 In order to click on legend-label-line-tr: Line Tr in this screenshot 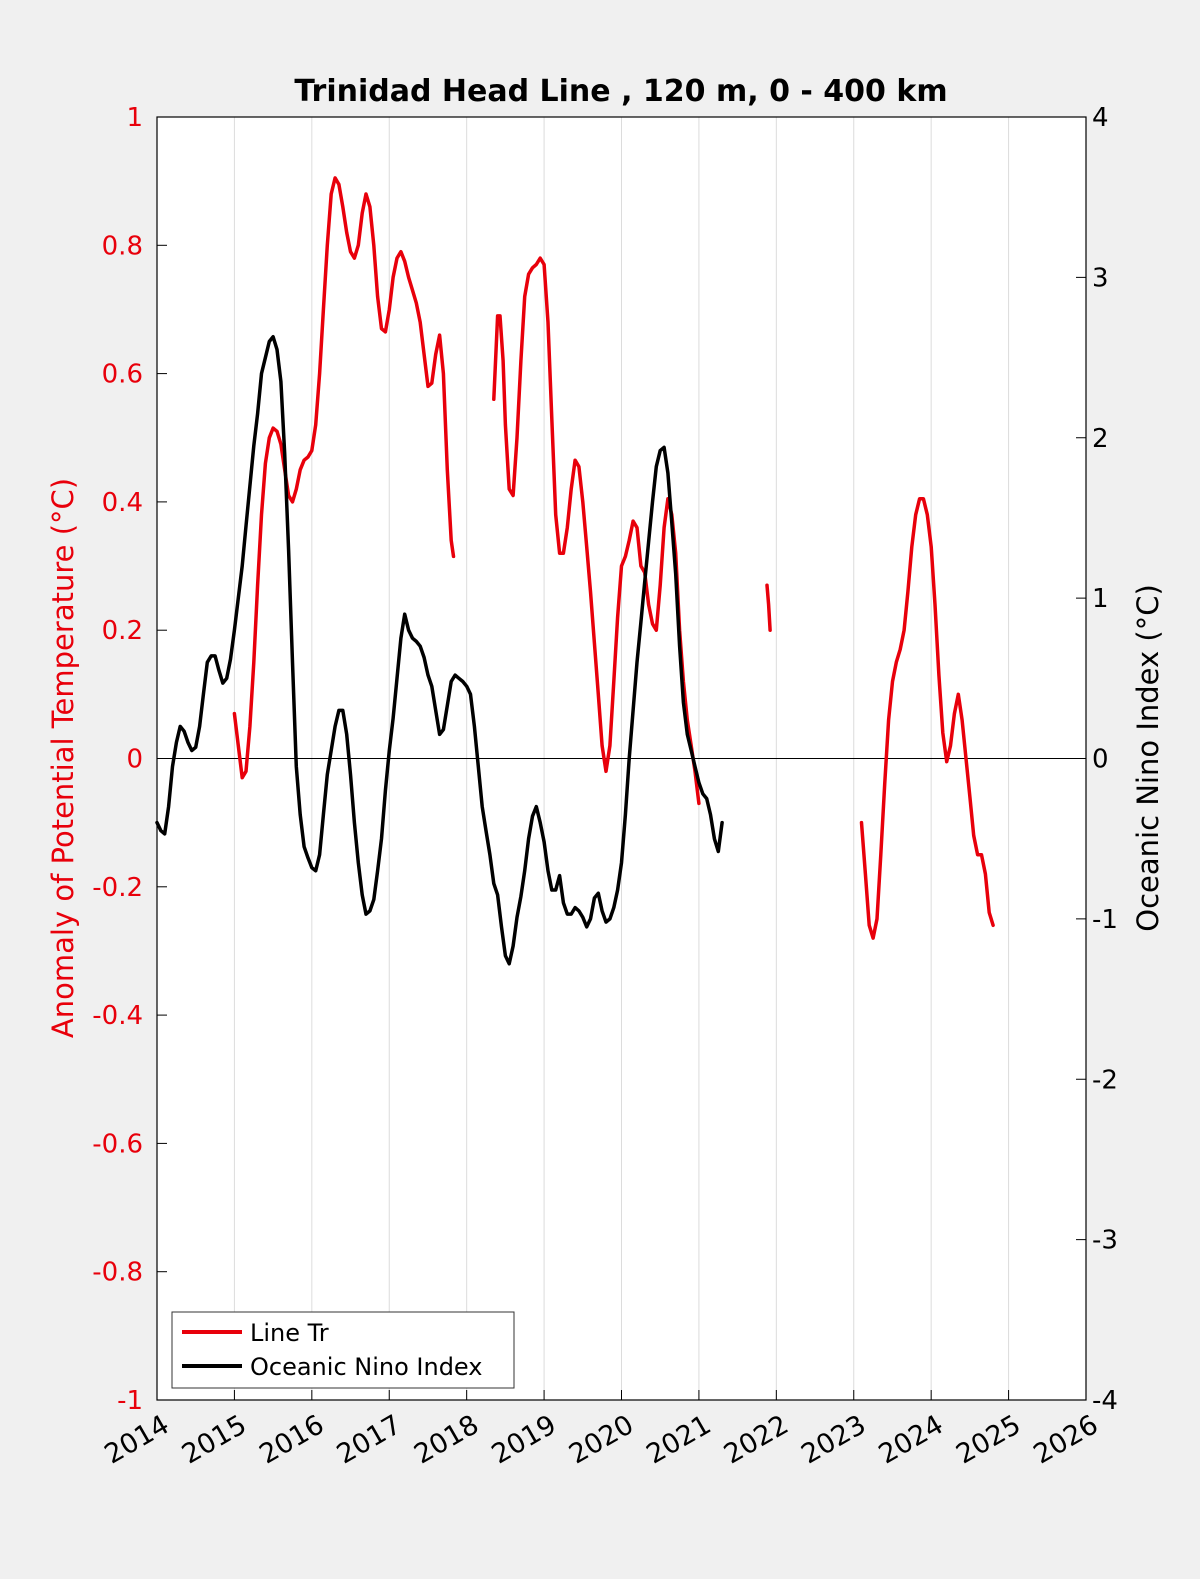, I will do `click(289, 1333)`.